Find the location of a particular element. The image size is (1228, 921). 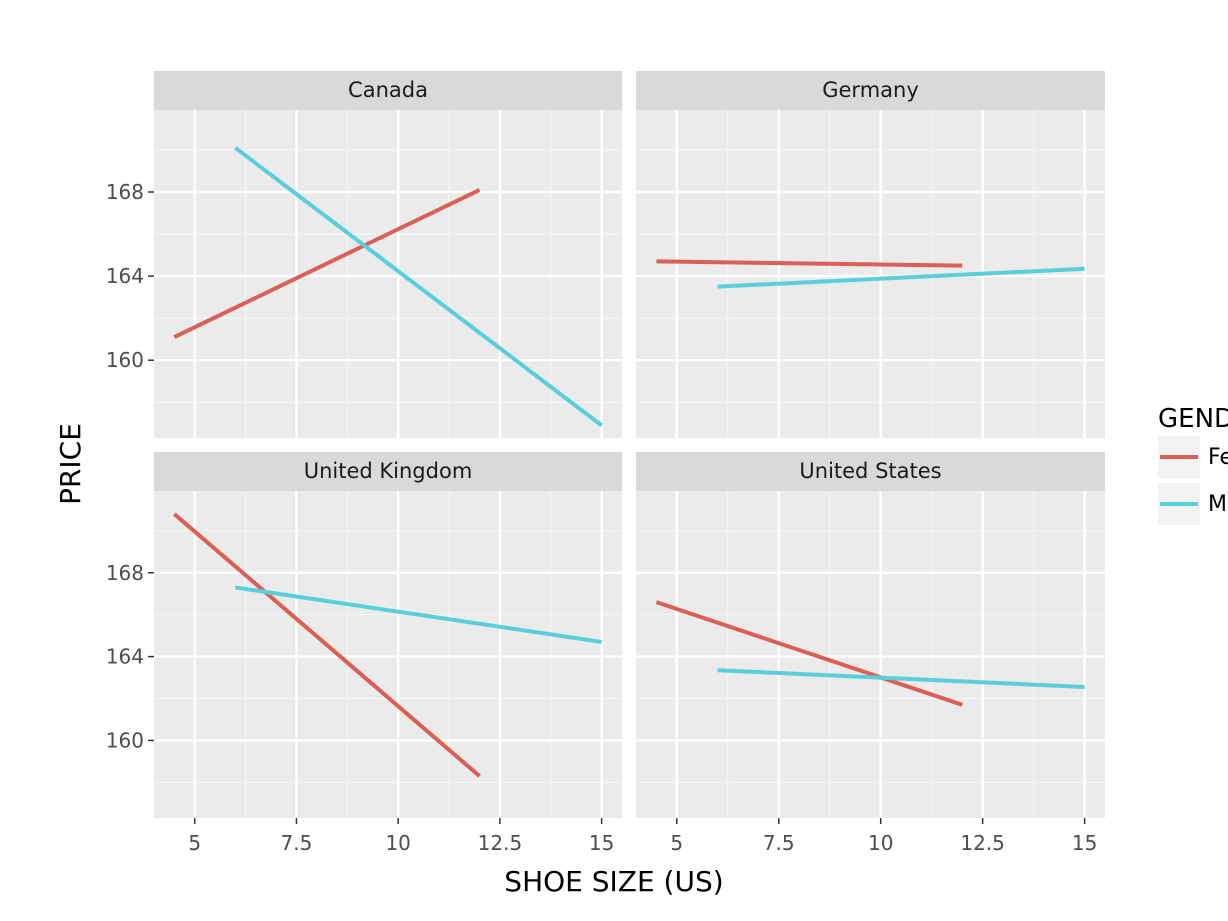

strip-label-united-kingdom: United Kingdom is located at coordinates (388, 471).